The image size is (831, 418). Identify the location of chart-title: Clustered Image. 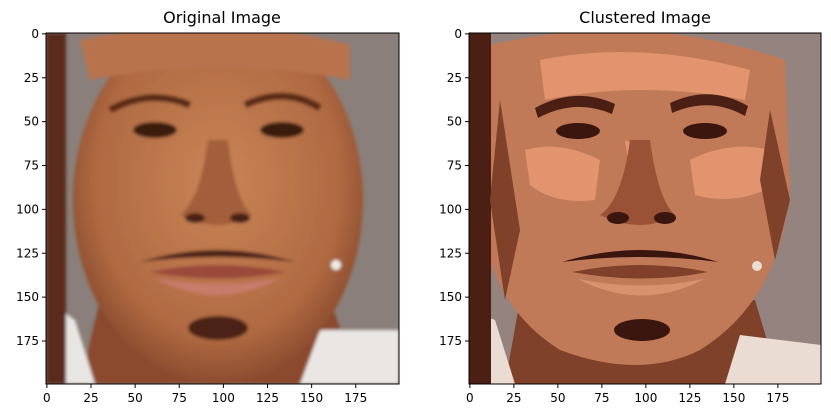
(645, 17).